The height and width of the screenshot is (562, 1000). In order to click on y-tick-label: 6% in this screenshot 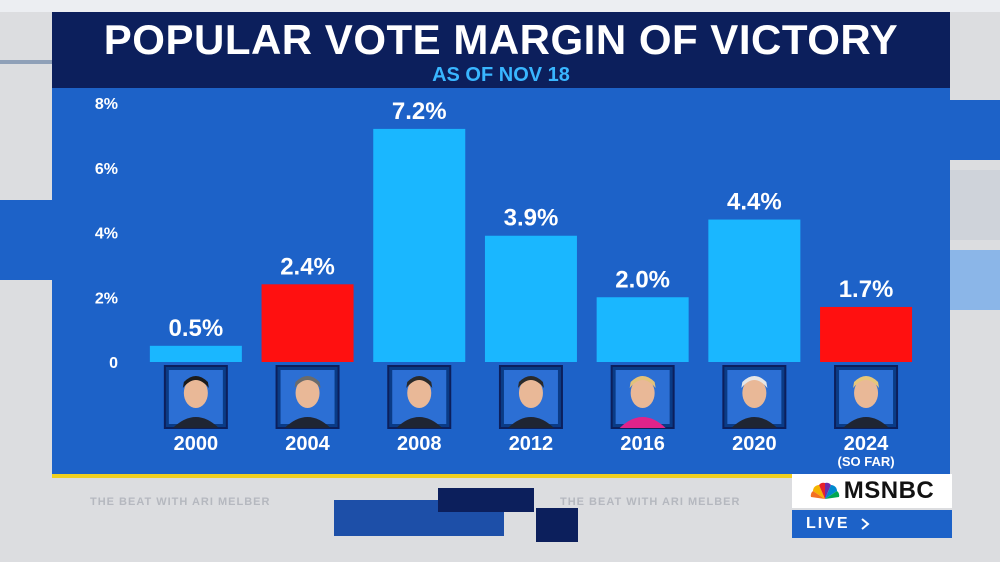, I will do `click(106, 169)`.